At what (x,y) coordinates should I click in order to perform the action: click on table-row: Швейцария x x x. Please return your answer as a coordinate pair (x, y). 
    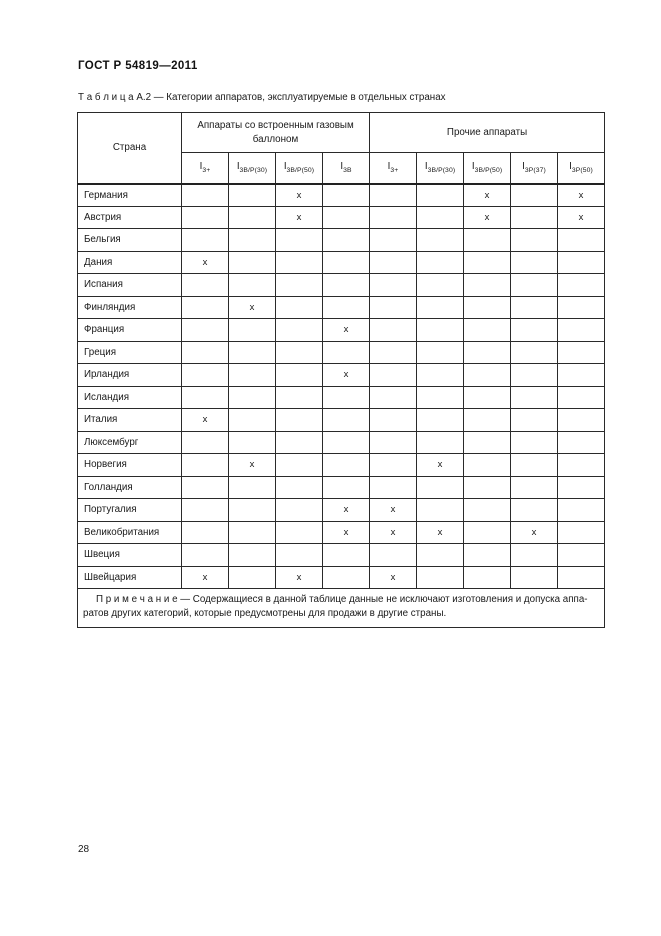
    Looking at the image, I should click on (341, 577).